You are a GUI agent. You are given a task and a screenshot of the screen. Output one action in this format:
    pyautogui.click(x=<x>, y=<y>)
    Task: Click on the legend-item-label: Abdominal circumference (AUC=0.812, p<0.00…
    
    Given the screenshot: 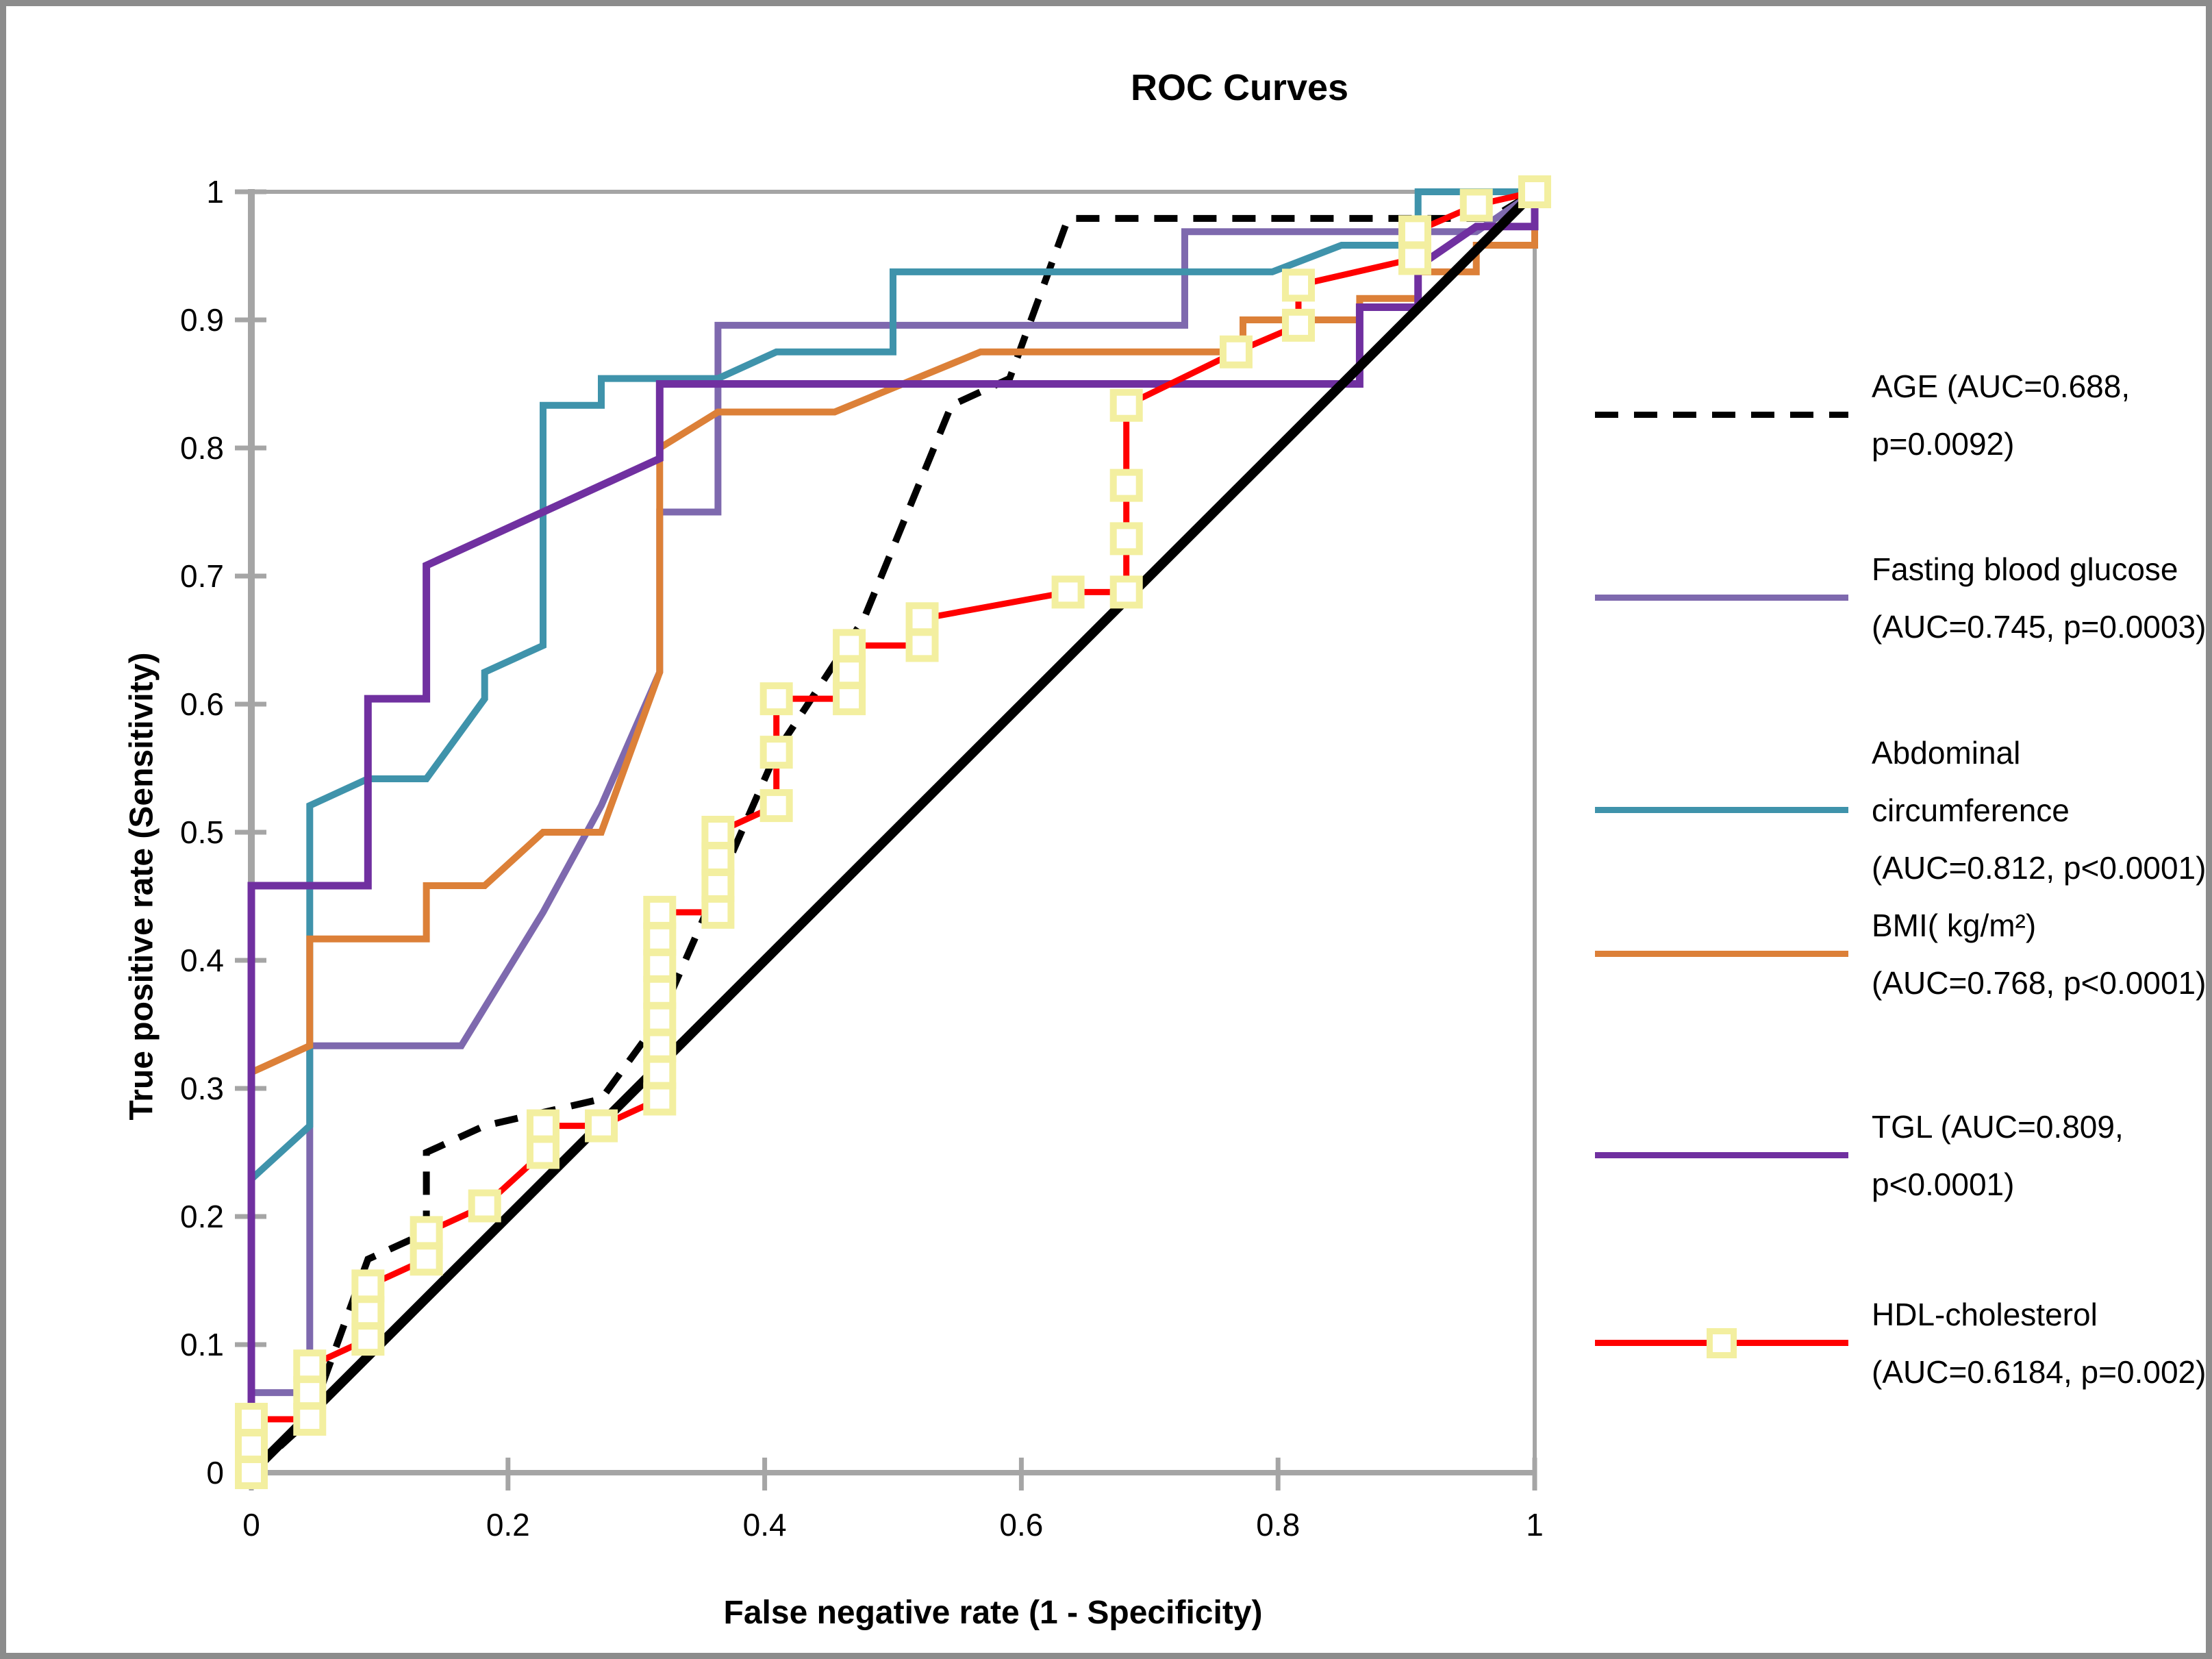 What is the action you would take?
    pyautogui.click(x=2039, y=810)
    